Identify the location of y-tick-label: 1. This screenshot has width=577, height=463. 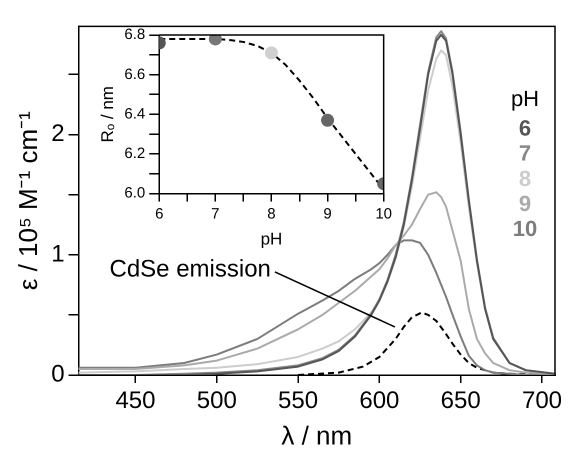
(58, 254).